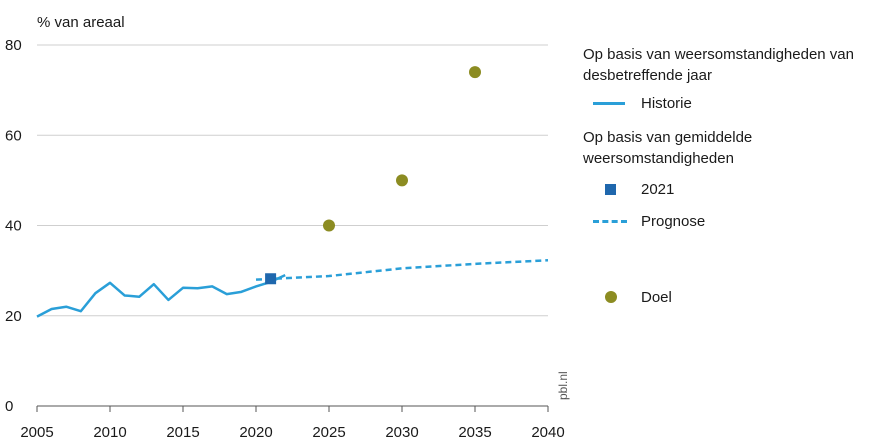  I want to click on x-tick-label: 2010, so click(109, 432).